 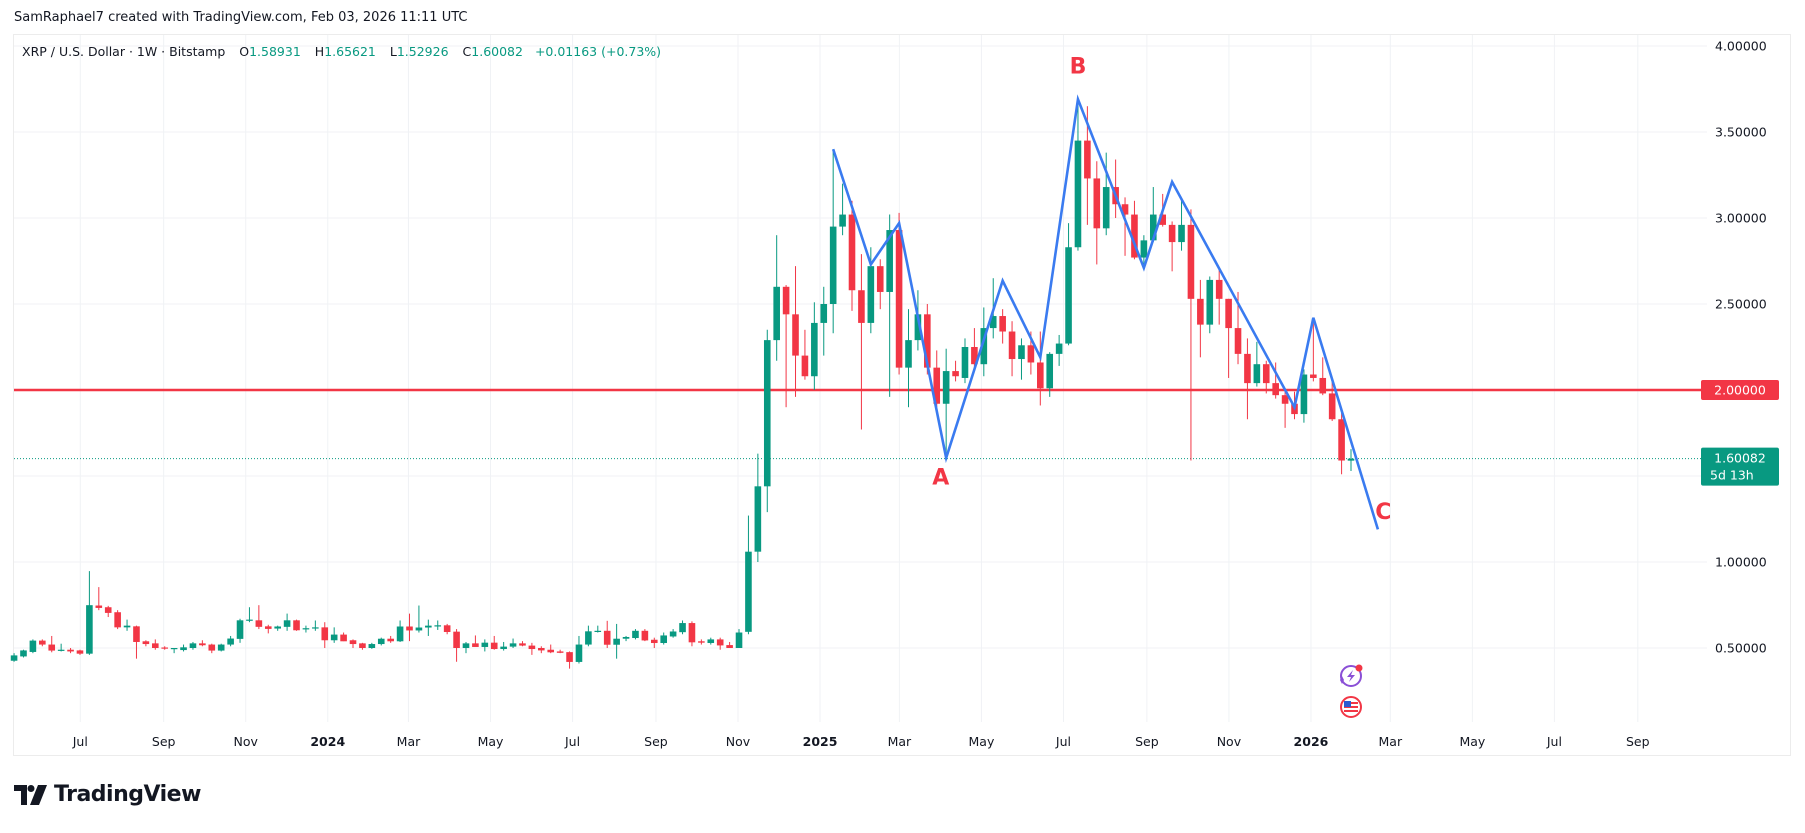 I want to click on horizontal-level-line: 2.00000, so click(x=896, y=390).